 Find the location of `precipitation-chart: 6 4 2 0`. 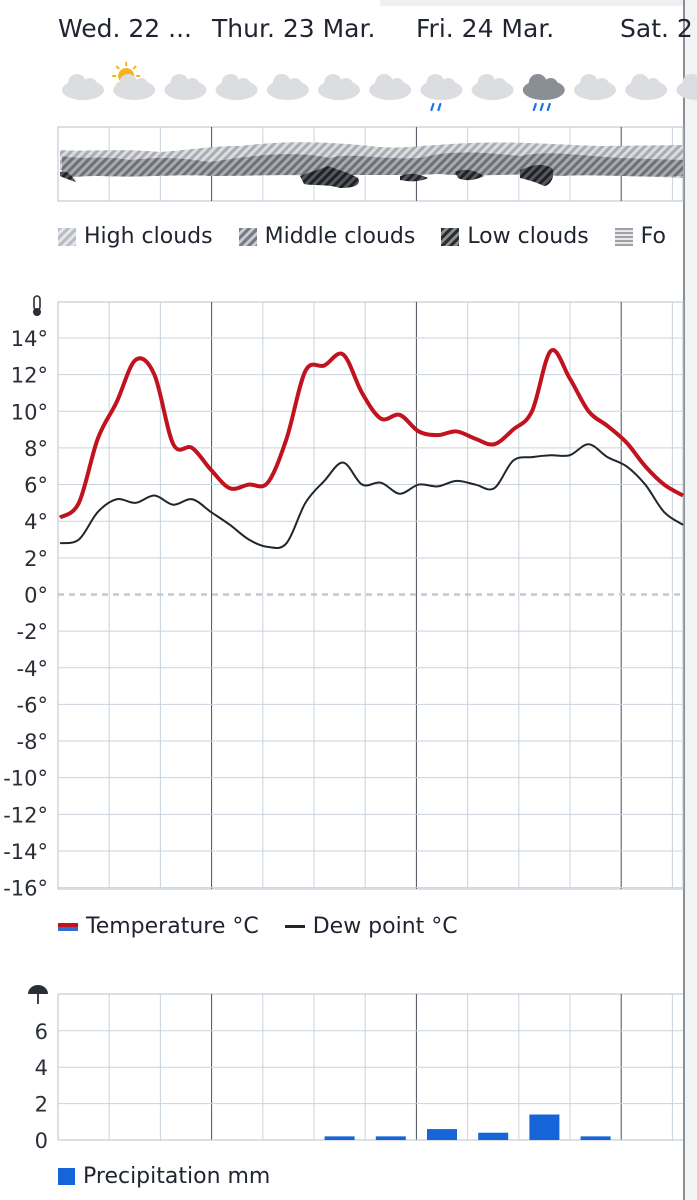

precipitation-chart: 6 4 2 0 is located at coordinates (355, 1069).